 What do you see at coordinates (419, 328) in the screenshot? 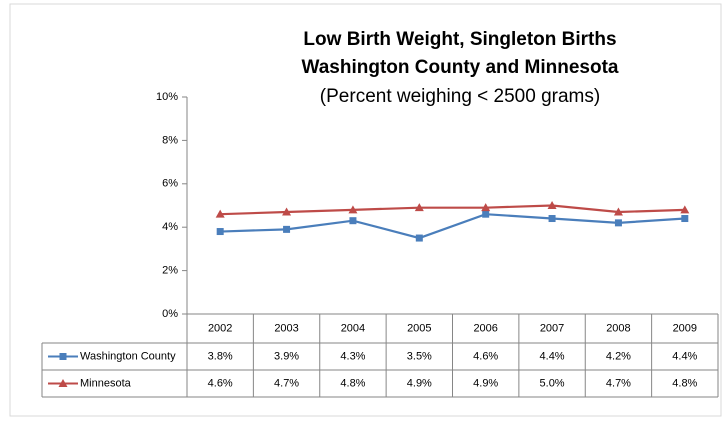
I see `x-tick-label: 2005` at bounding box center [419, 328].